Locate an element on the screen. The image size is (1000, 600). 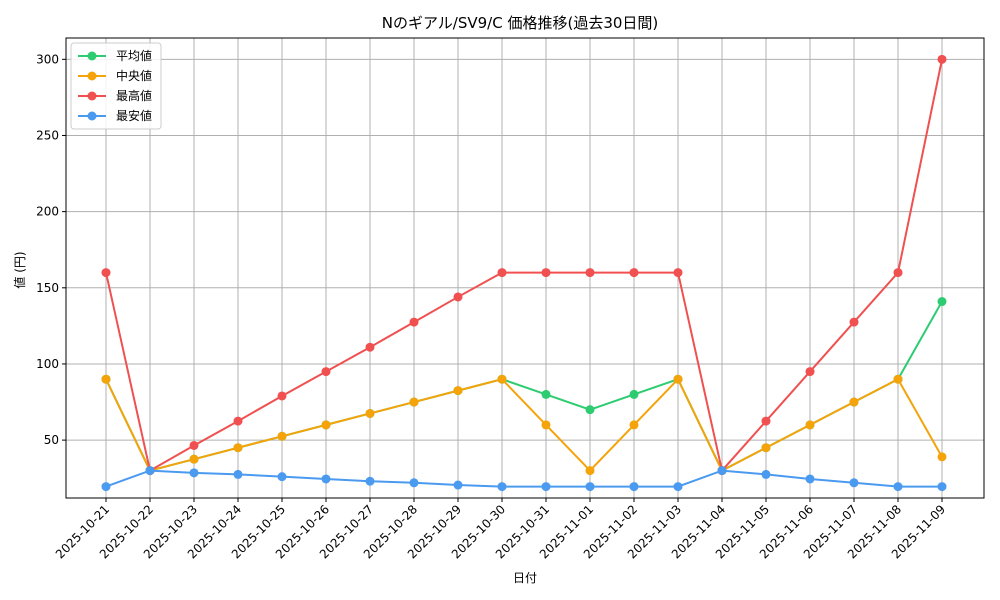
y-tick-label: 100 is located at coordinates (47, 364).